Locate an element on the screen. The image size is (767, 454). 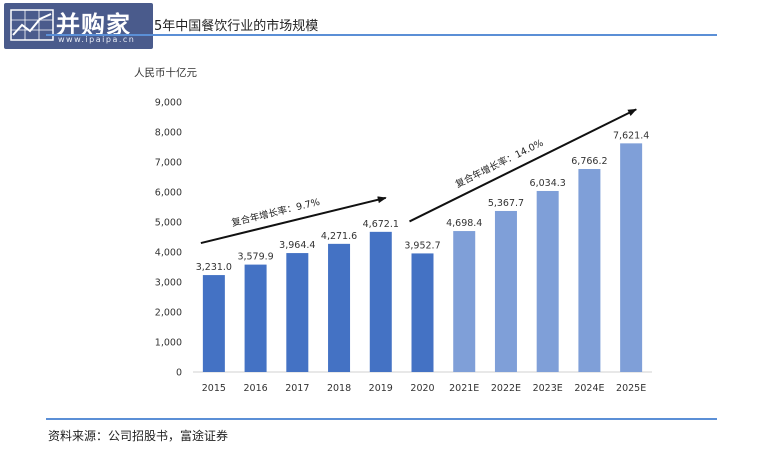
y-tick-label: 0 is located at coordinates (179, 373).